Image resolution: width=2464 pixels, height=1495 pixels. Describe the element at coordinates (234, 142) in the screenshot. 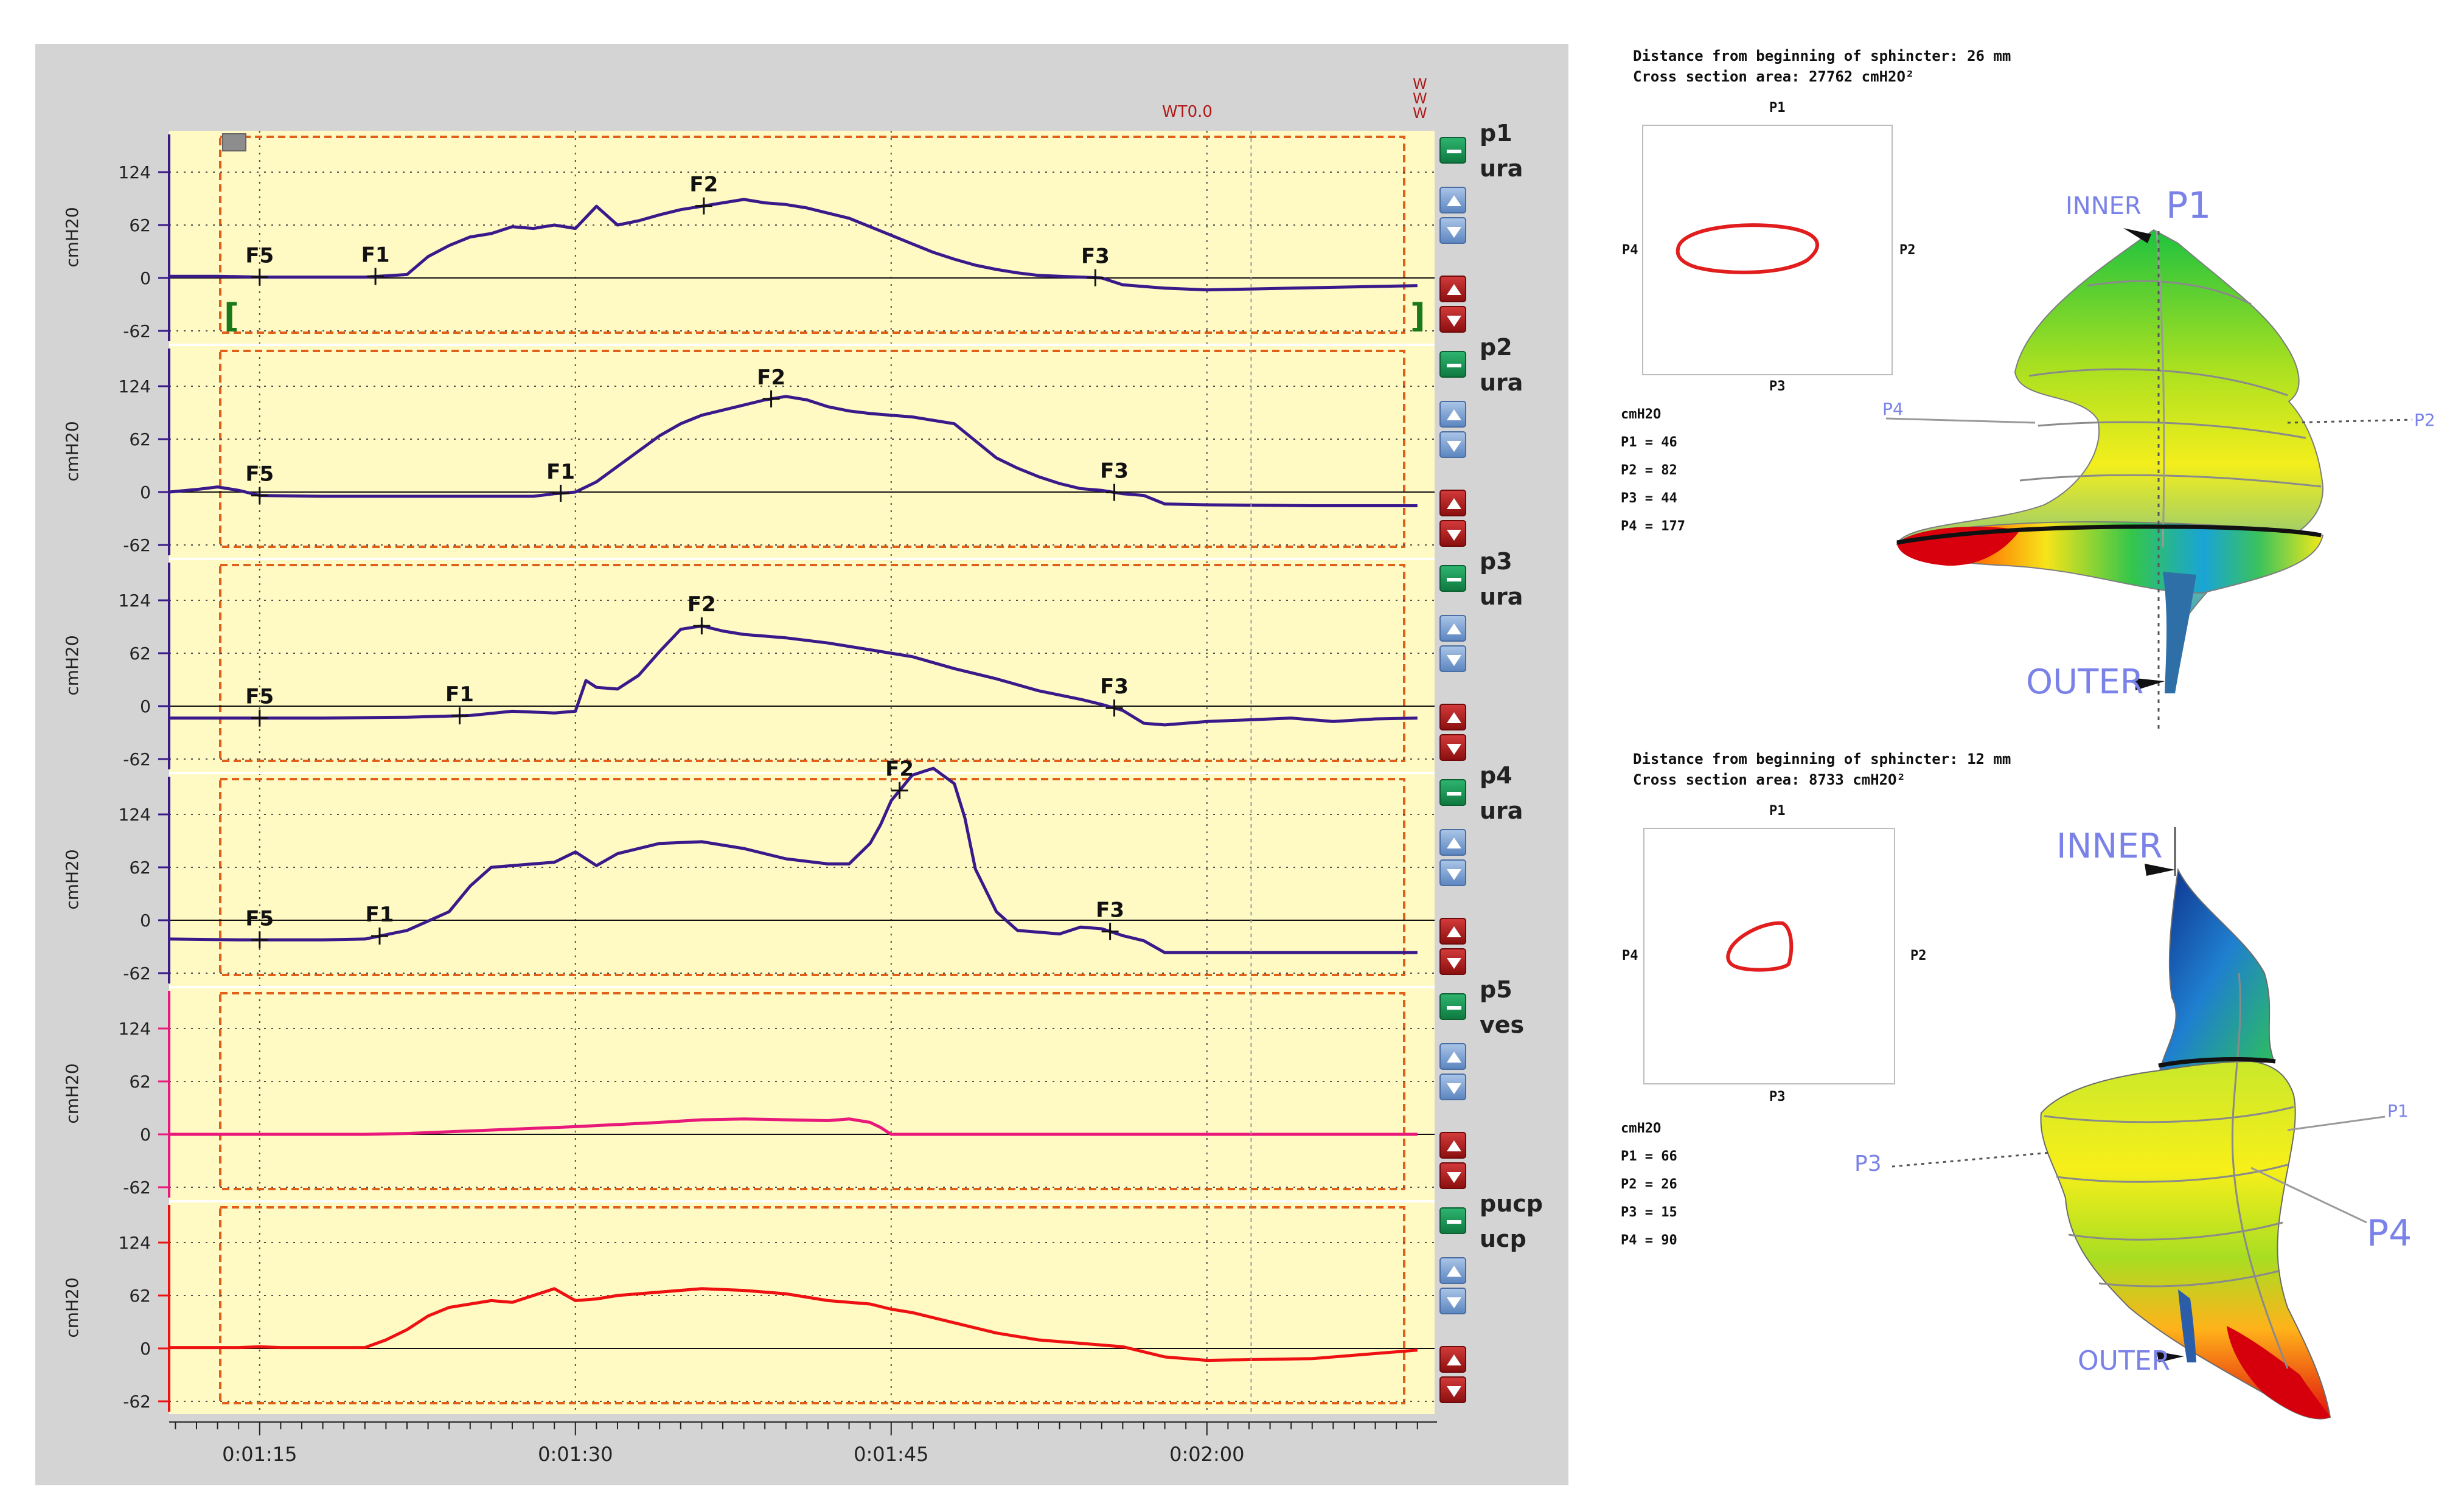

I see `scroll-handle` at that location.